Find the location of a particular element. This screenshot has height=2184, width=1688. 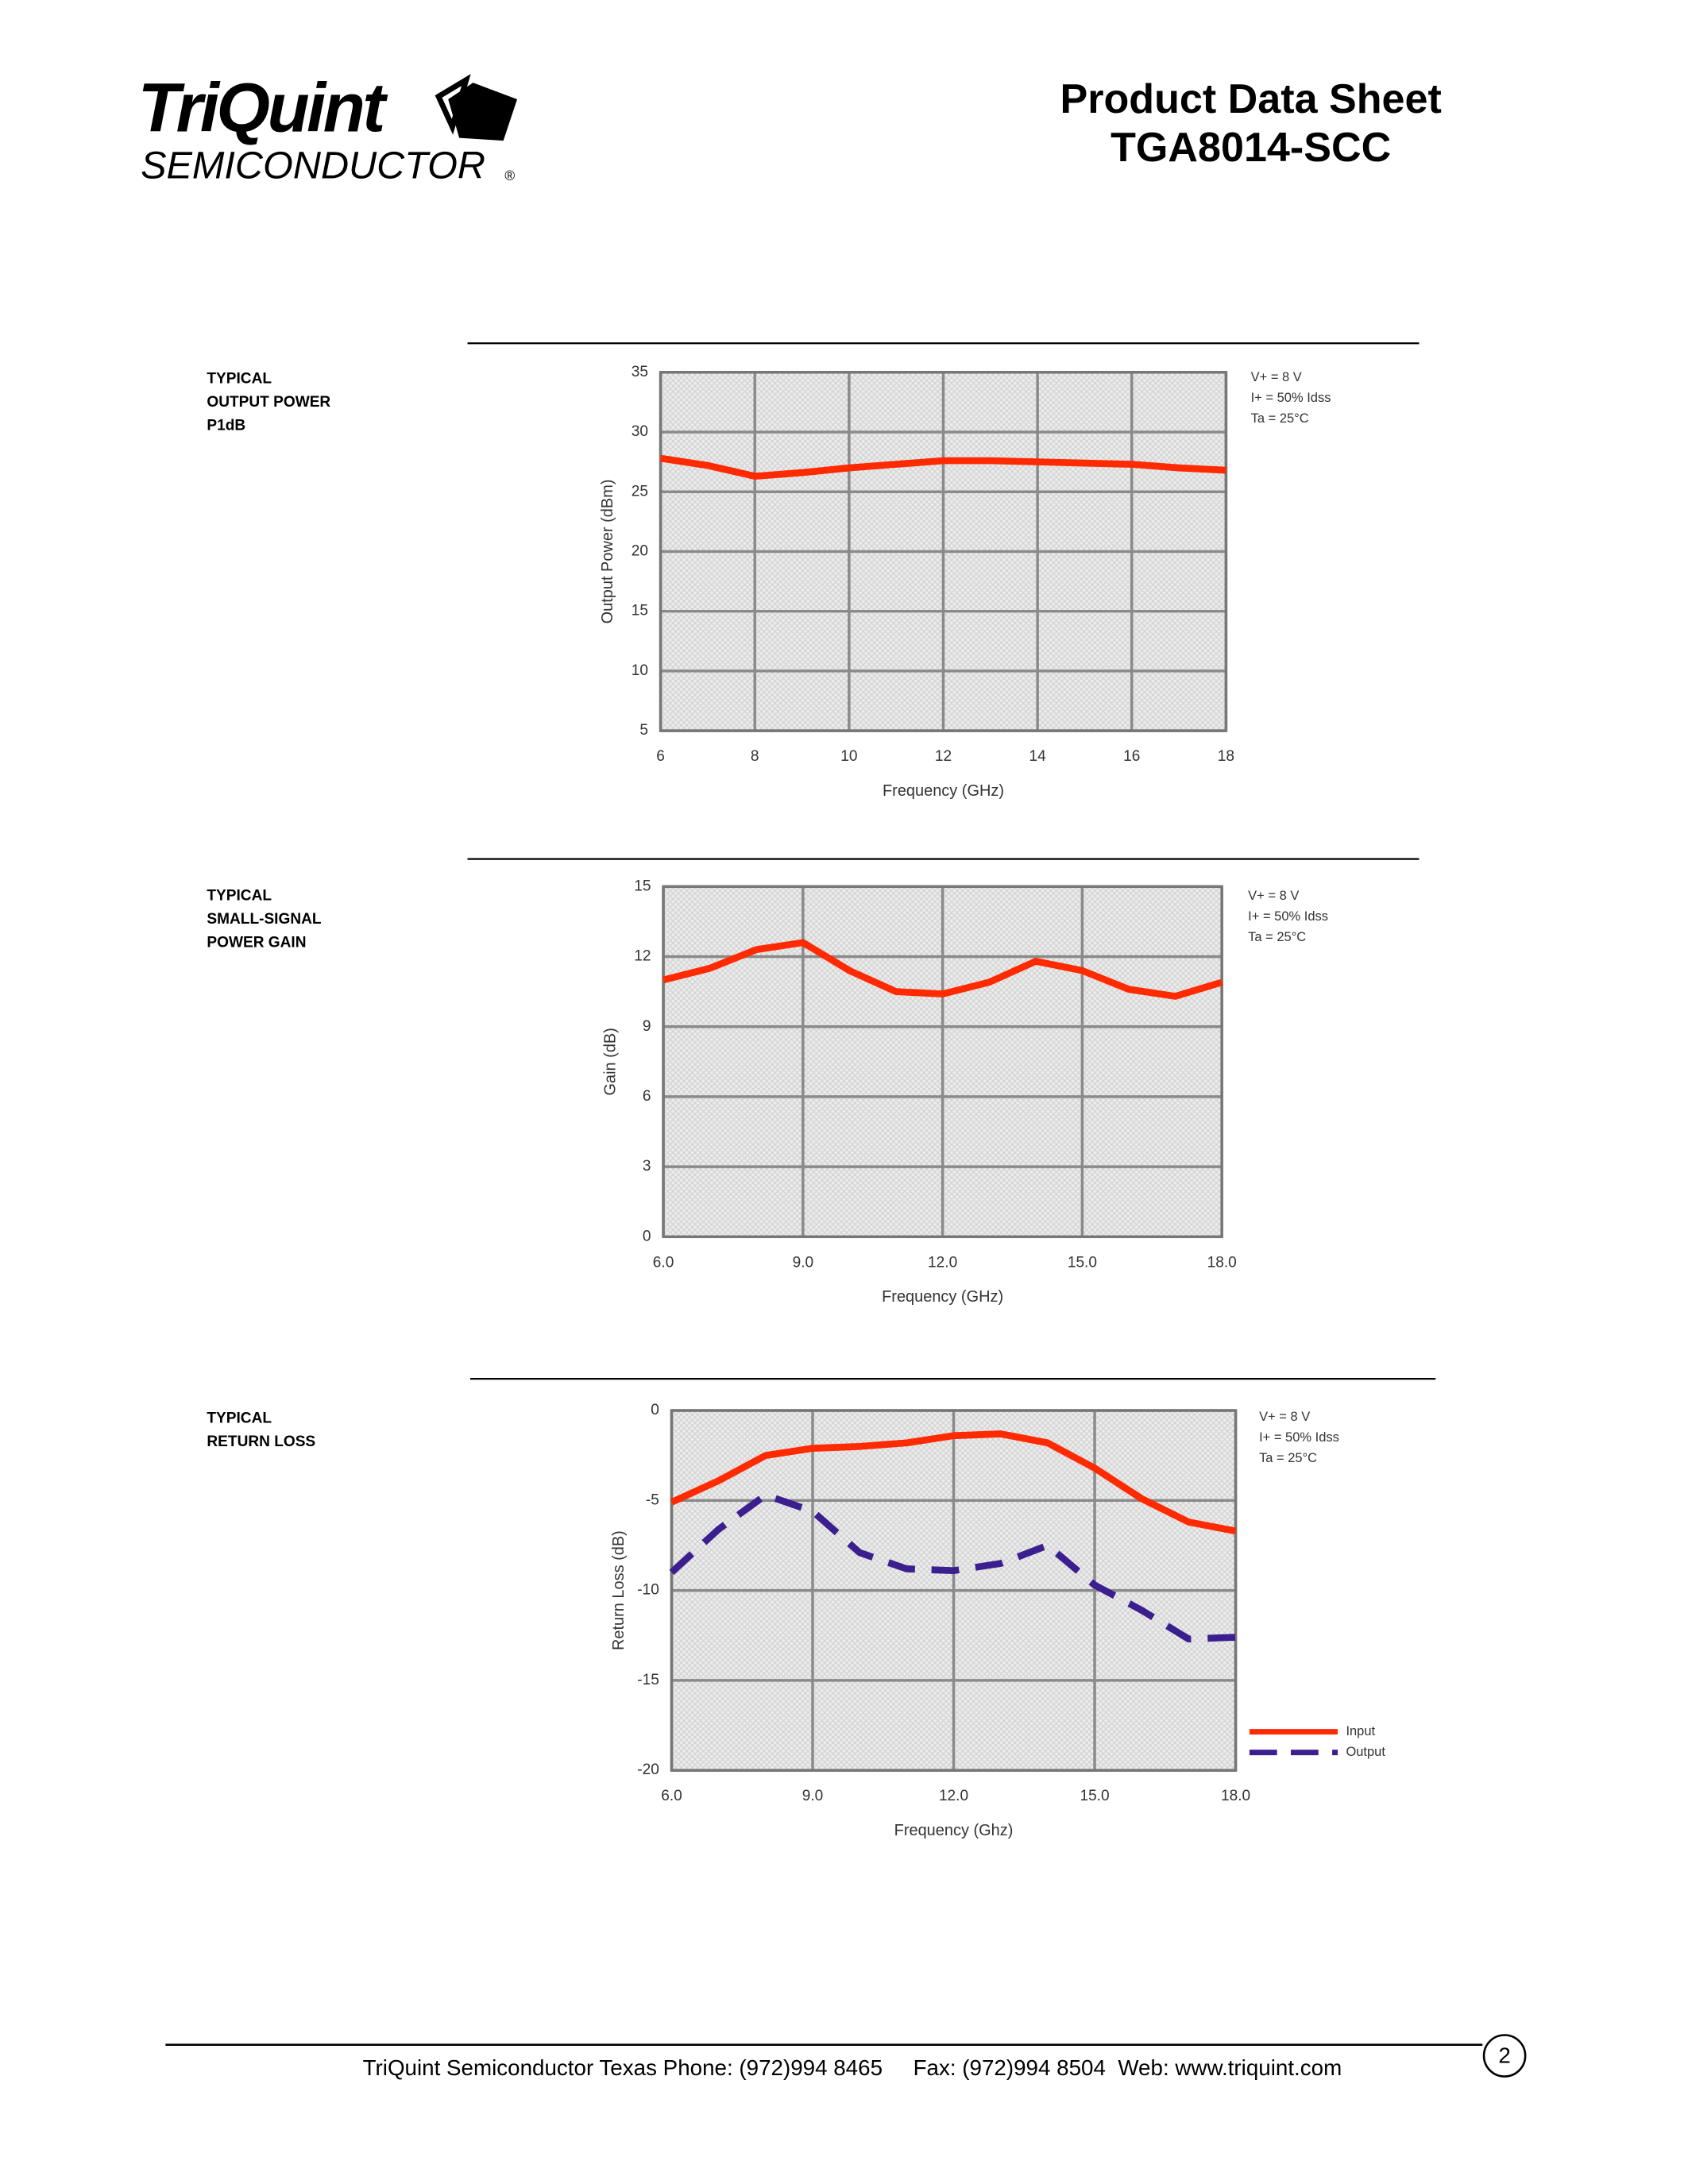

y-tick-label: 25 is located at coordinates (640, 491).